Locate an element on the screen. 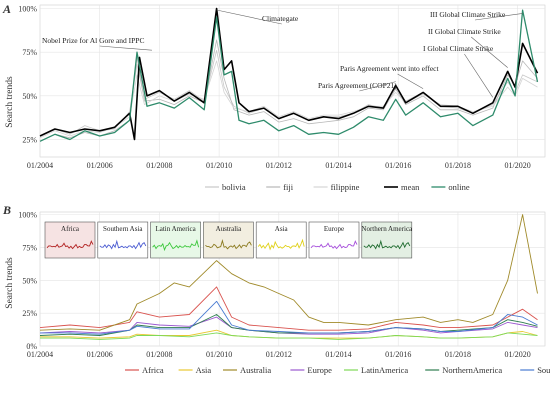 Image resolution: width=550 pixels, height=402 pixels. series-line-southernasia is located at coordinates (289, 317).